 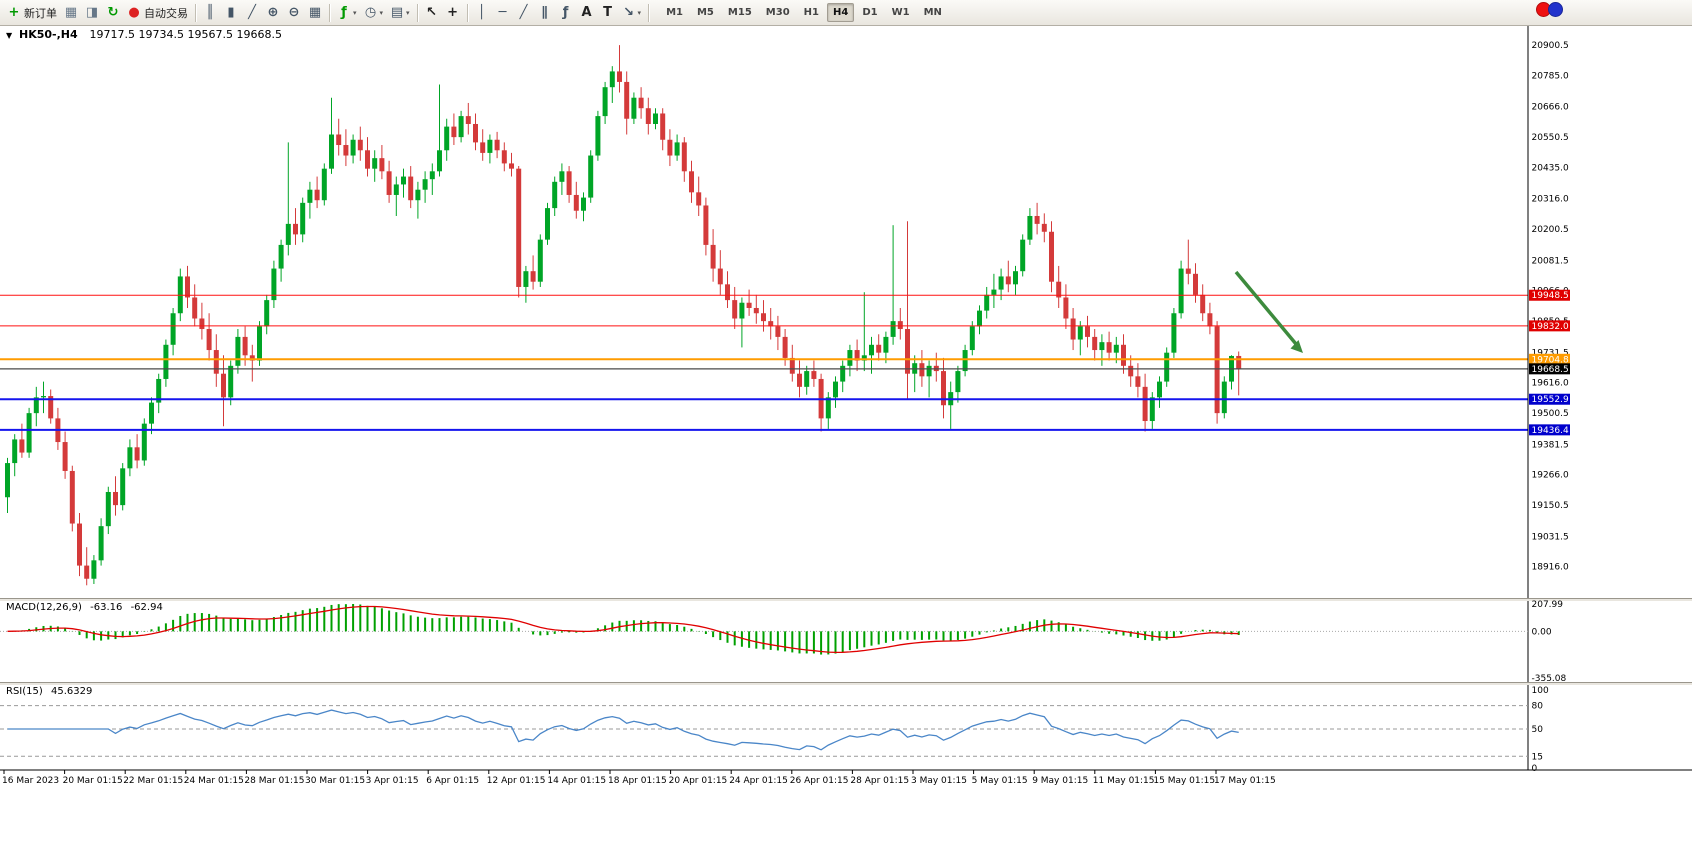 I want to click on timeframe-m5-button: M5, so click(x=705, y=12).